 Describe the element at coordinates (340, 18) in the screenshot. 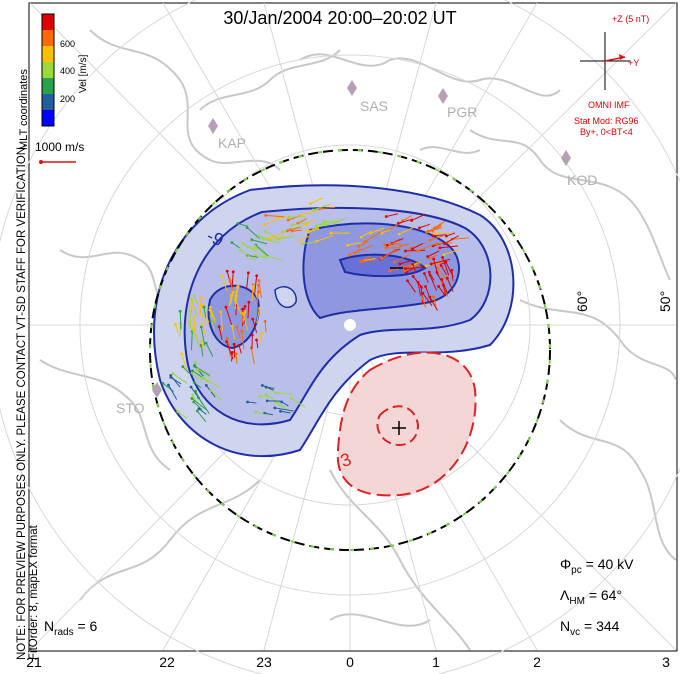

I see `map-title: 30/Jan/2004 20:00–20:02 UT` at that location.